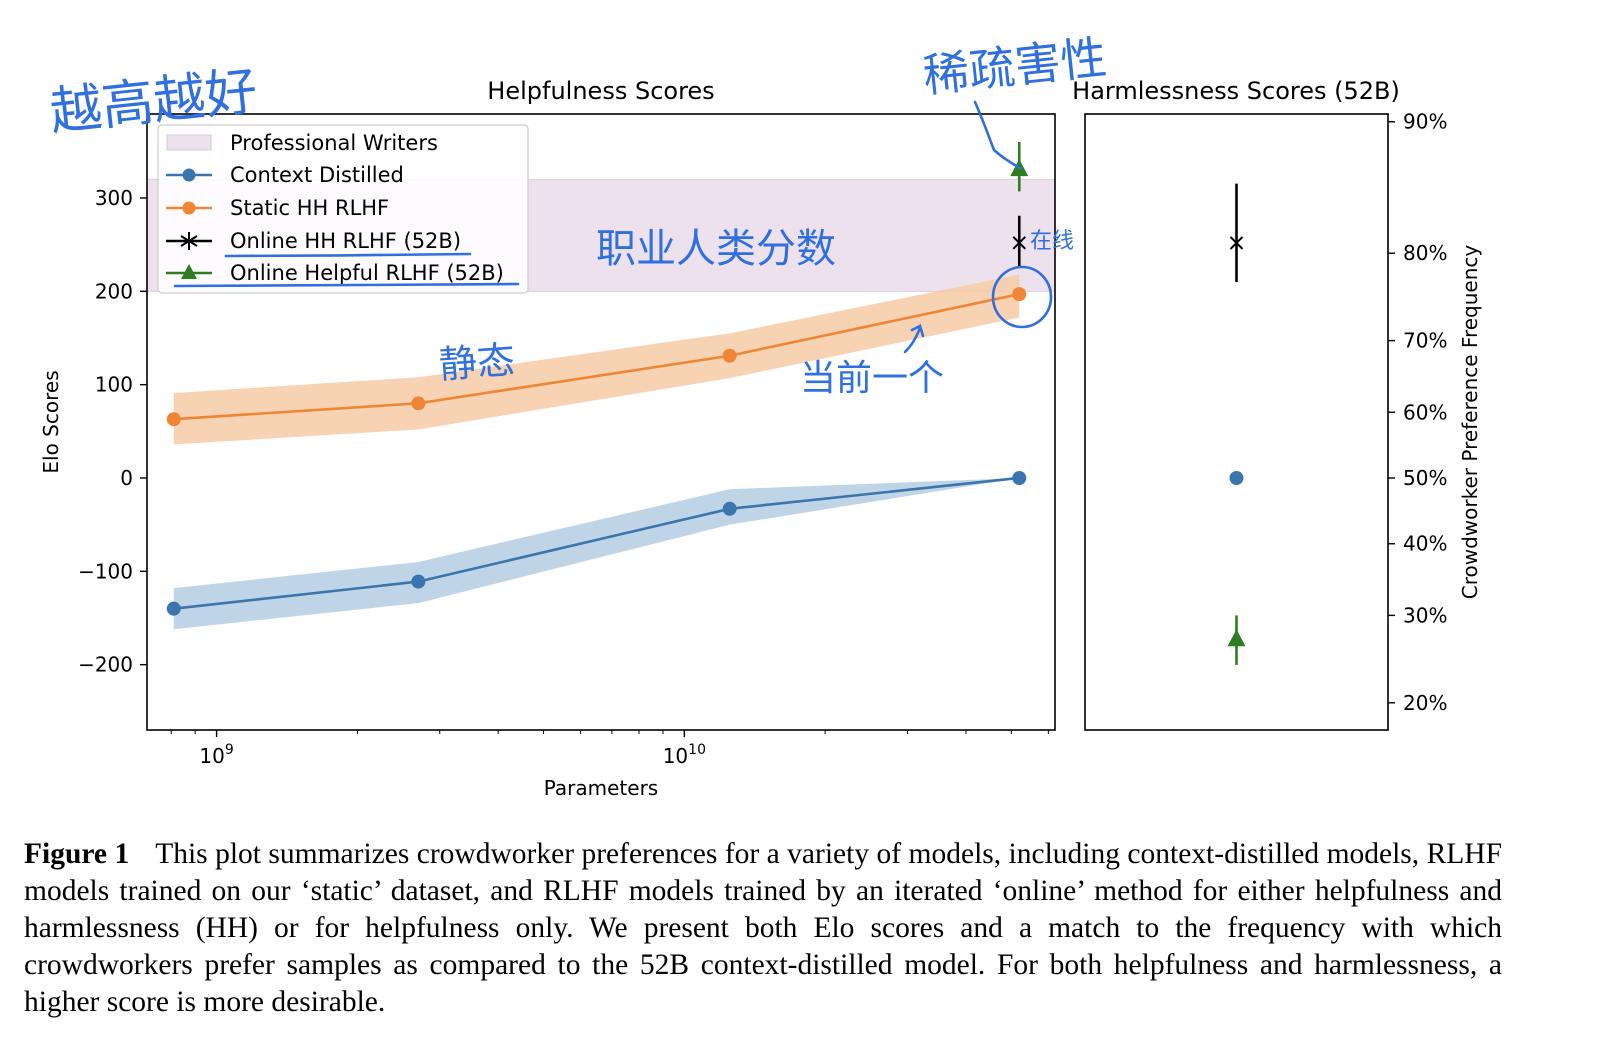 The width and height of the screenshot is (1597, 1047). I want to click on context-distilled-line, so click(596, 543).